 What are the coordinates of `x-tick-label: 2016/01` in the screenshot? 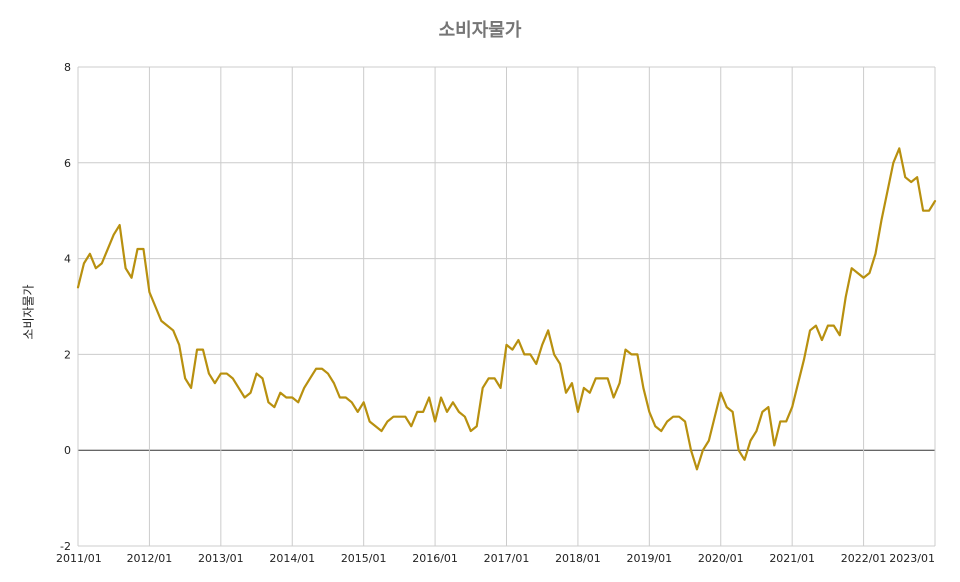 It's located at (435, 558).